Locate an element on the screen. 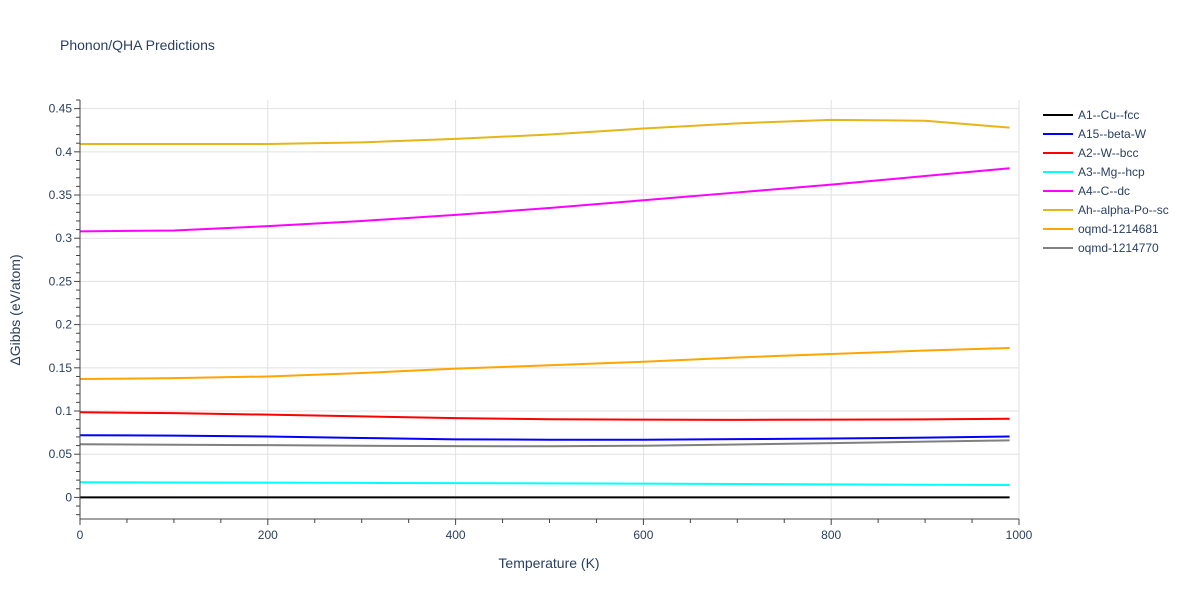 This screenshot has height=600, width=1200. legend-label: A15--beta-W is located at coordinates (1112, 134).